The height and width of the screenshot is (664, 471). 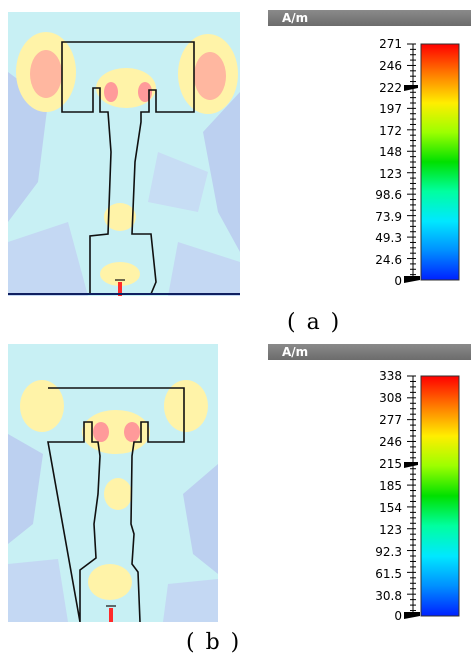 I want to click on caption-a: ( a ), so click(x=314, y=322).